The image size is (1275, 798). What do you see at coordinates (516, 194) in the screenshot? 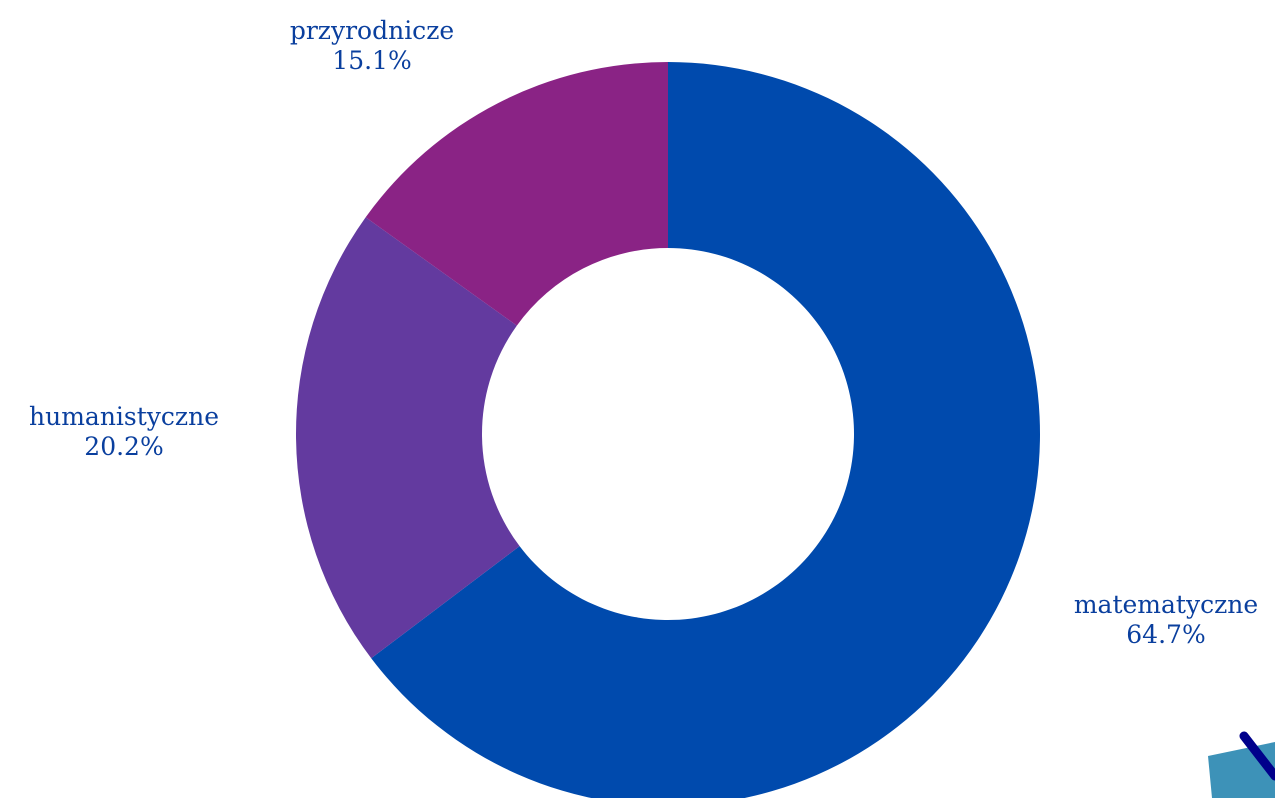
I see `slice-przyrodnicze` at bounding box center [516, 194].